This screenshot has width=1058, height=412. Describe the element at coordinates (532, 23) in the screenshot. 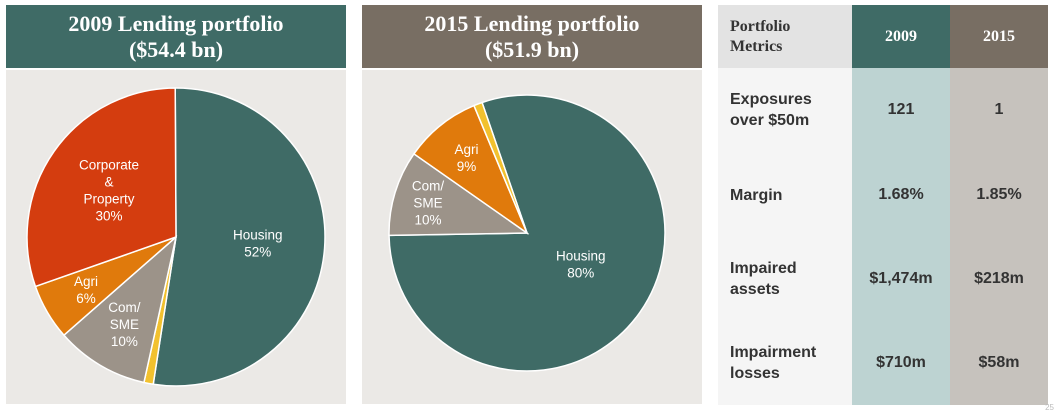

I see `chart-2015-title: 2015 Lending portfolio` at that location.